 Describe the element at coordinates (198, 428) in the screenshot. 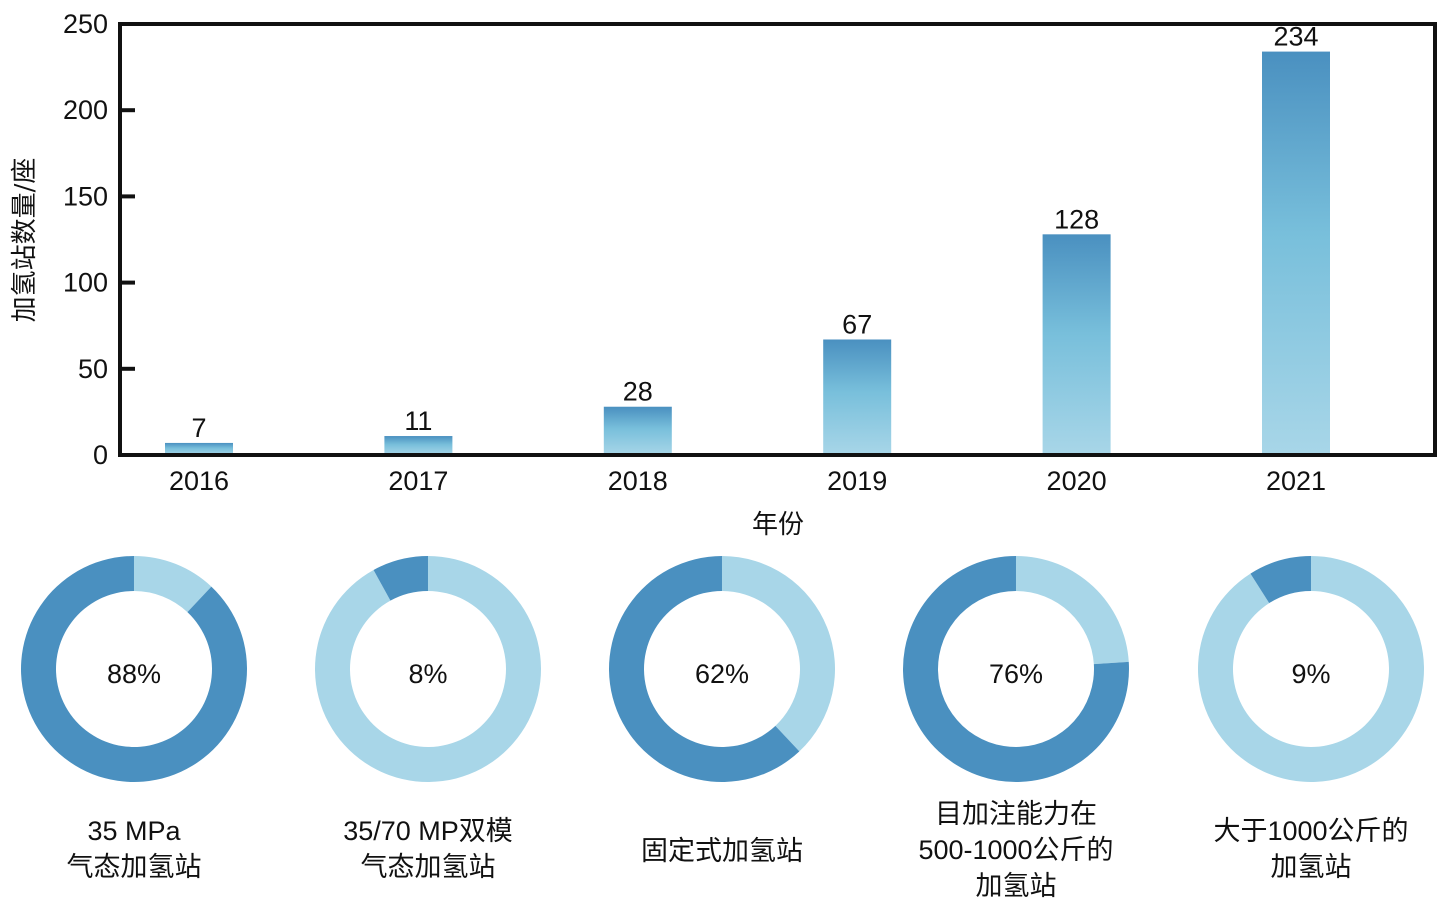

I see `data-label-2016: 7` at that location.